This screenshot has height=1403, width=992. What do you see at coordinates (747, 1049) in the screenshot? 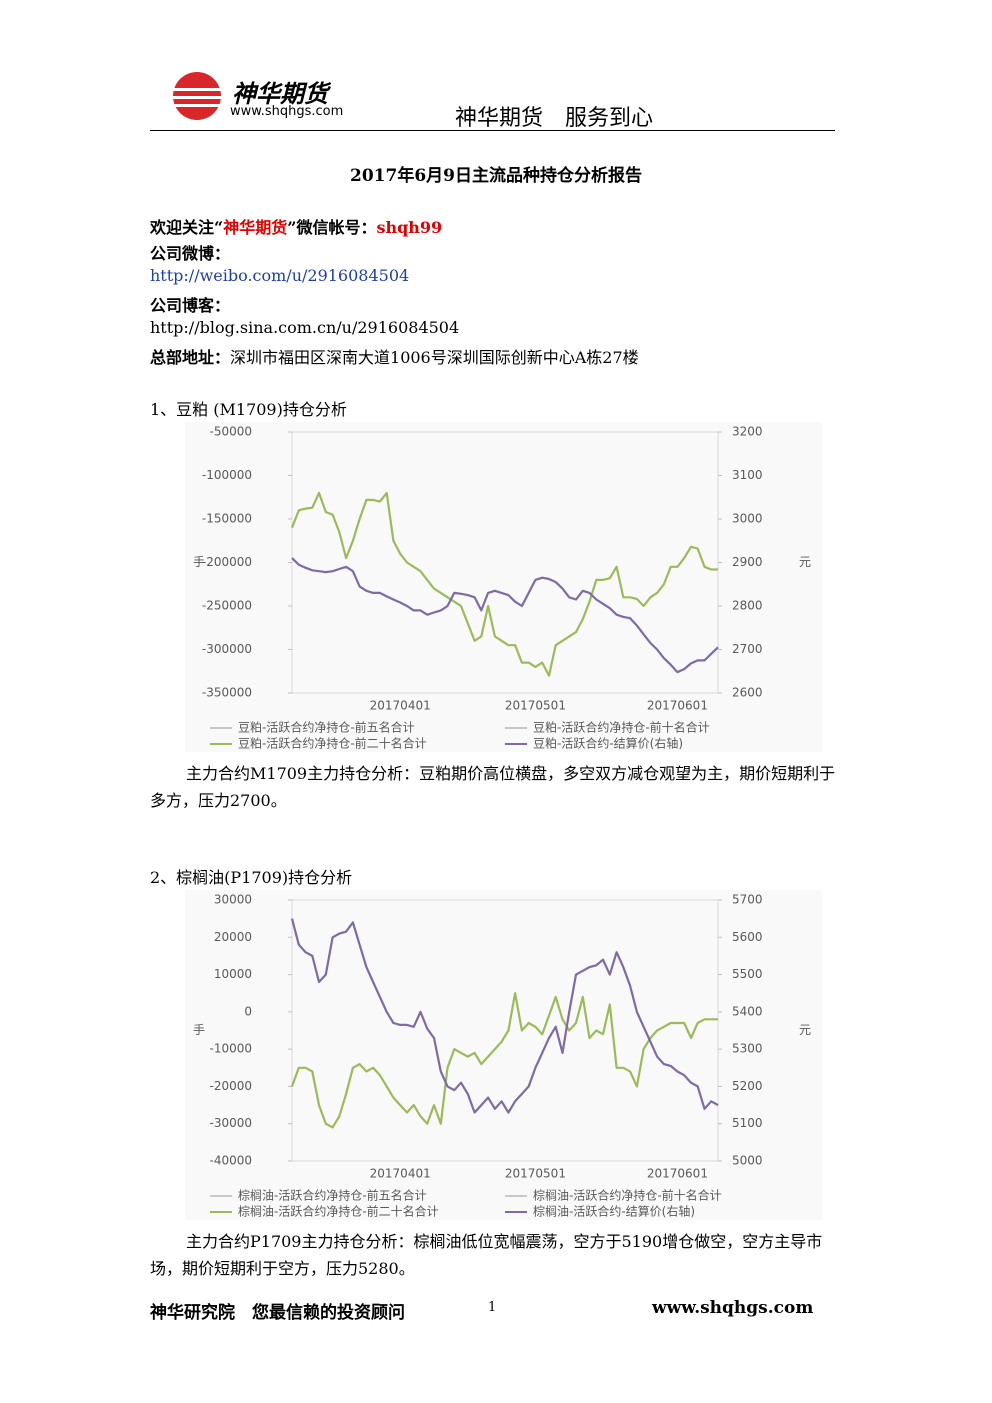
I see `y2-tick-label: 5300` at bounding box center [747, 1049].